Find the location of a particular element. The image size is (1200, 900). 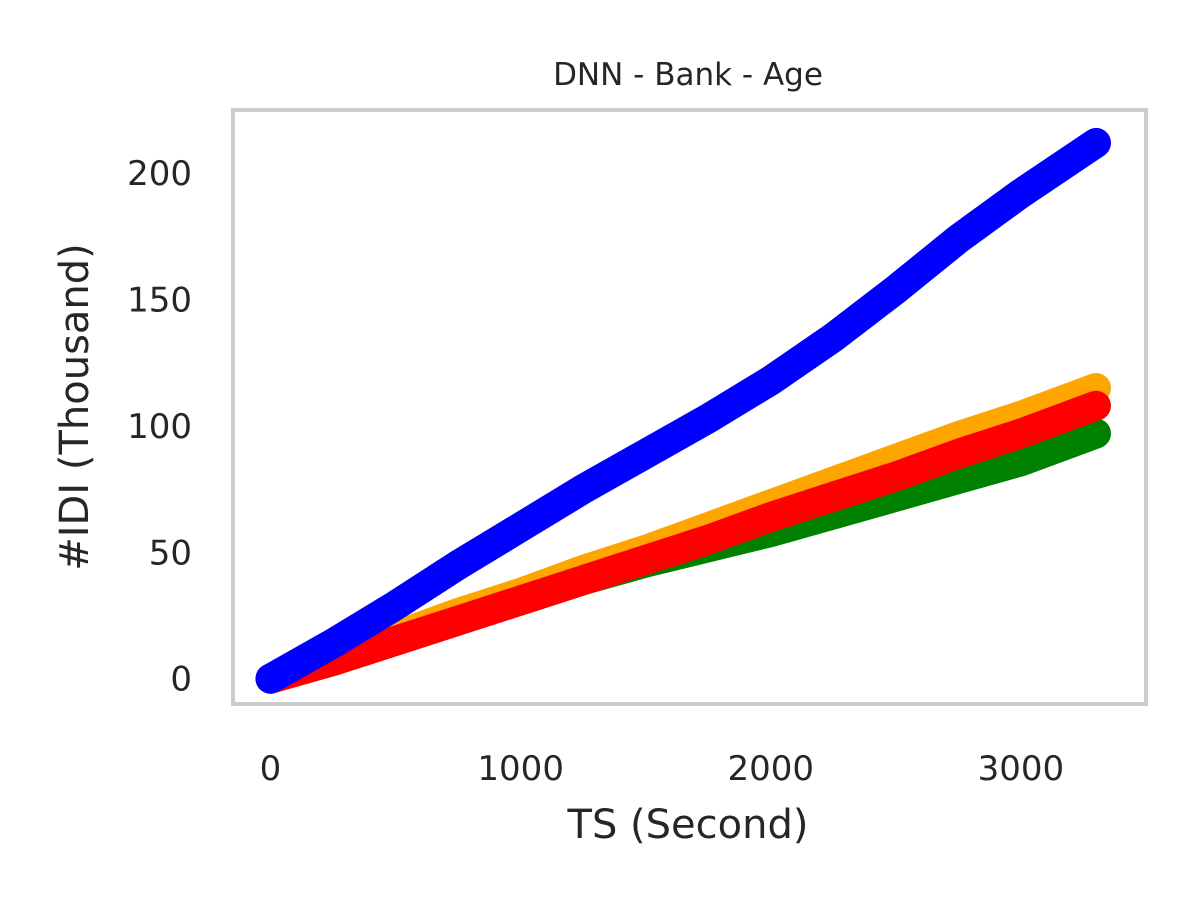

x-axis-label: TS (Second) is located at coordinates (688, 825).